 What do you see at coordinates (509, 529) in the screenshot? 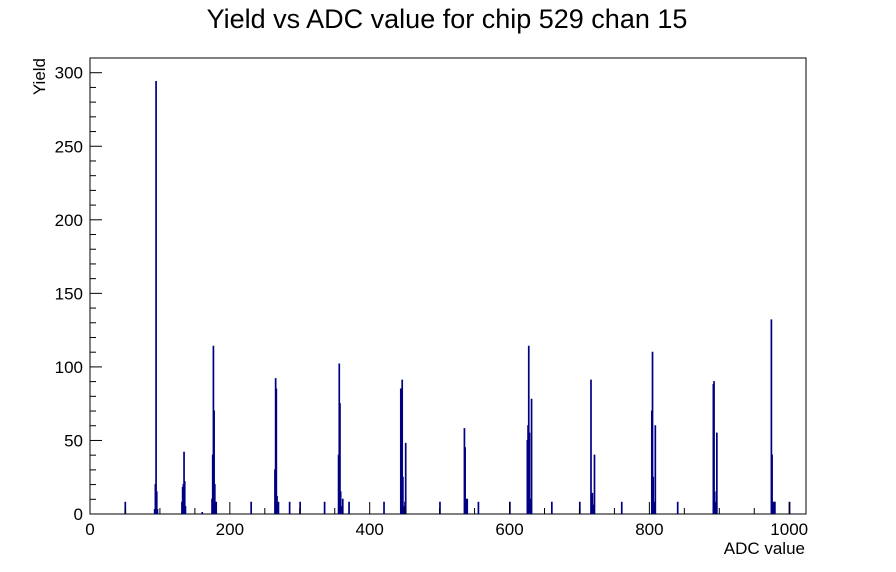
I see `x-tick-label: 600` at bounding box center [509, 529].